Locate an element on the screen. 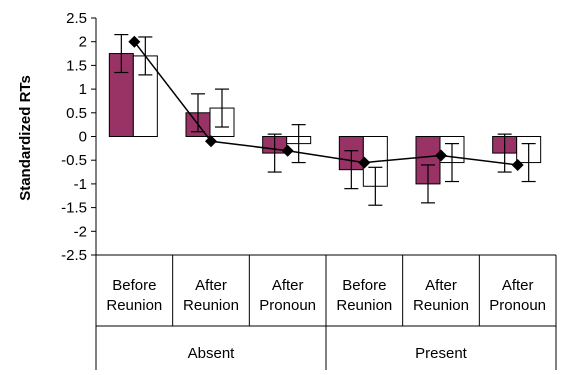 This screenshot has width=563, height=375. y-tick-label: 0.5 is located at coordinates (76, 113).